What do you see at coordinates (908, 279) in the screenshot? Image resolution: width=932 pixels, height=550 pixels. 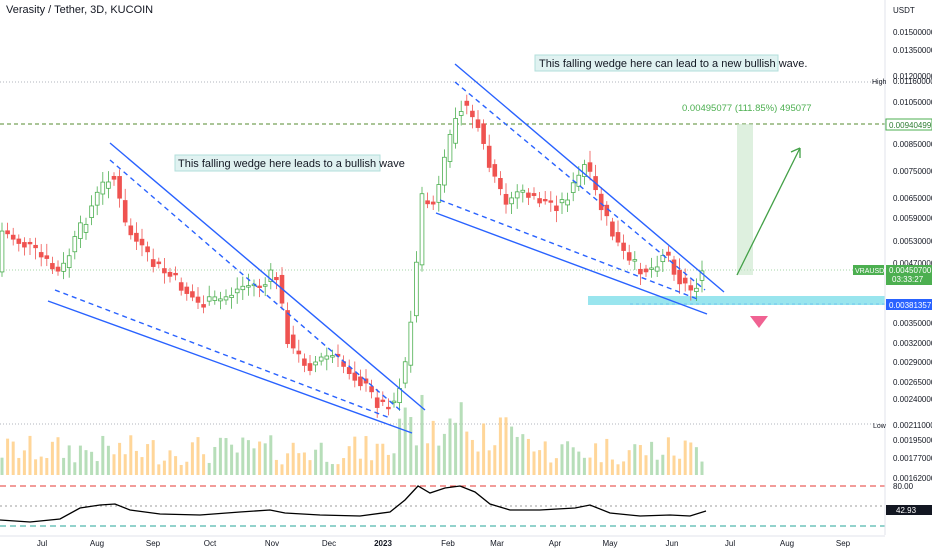 I see `countdown-value: 03:33:27` at bounding box center [908, 279].